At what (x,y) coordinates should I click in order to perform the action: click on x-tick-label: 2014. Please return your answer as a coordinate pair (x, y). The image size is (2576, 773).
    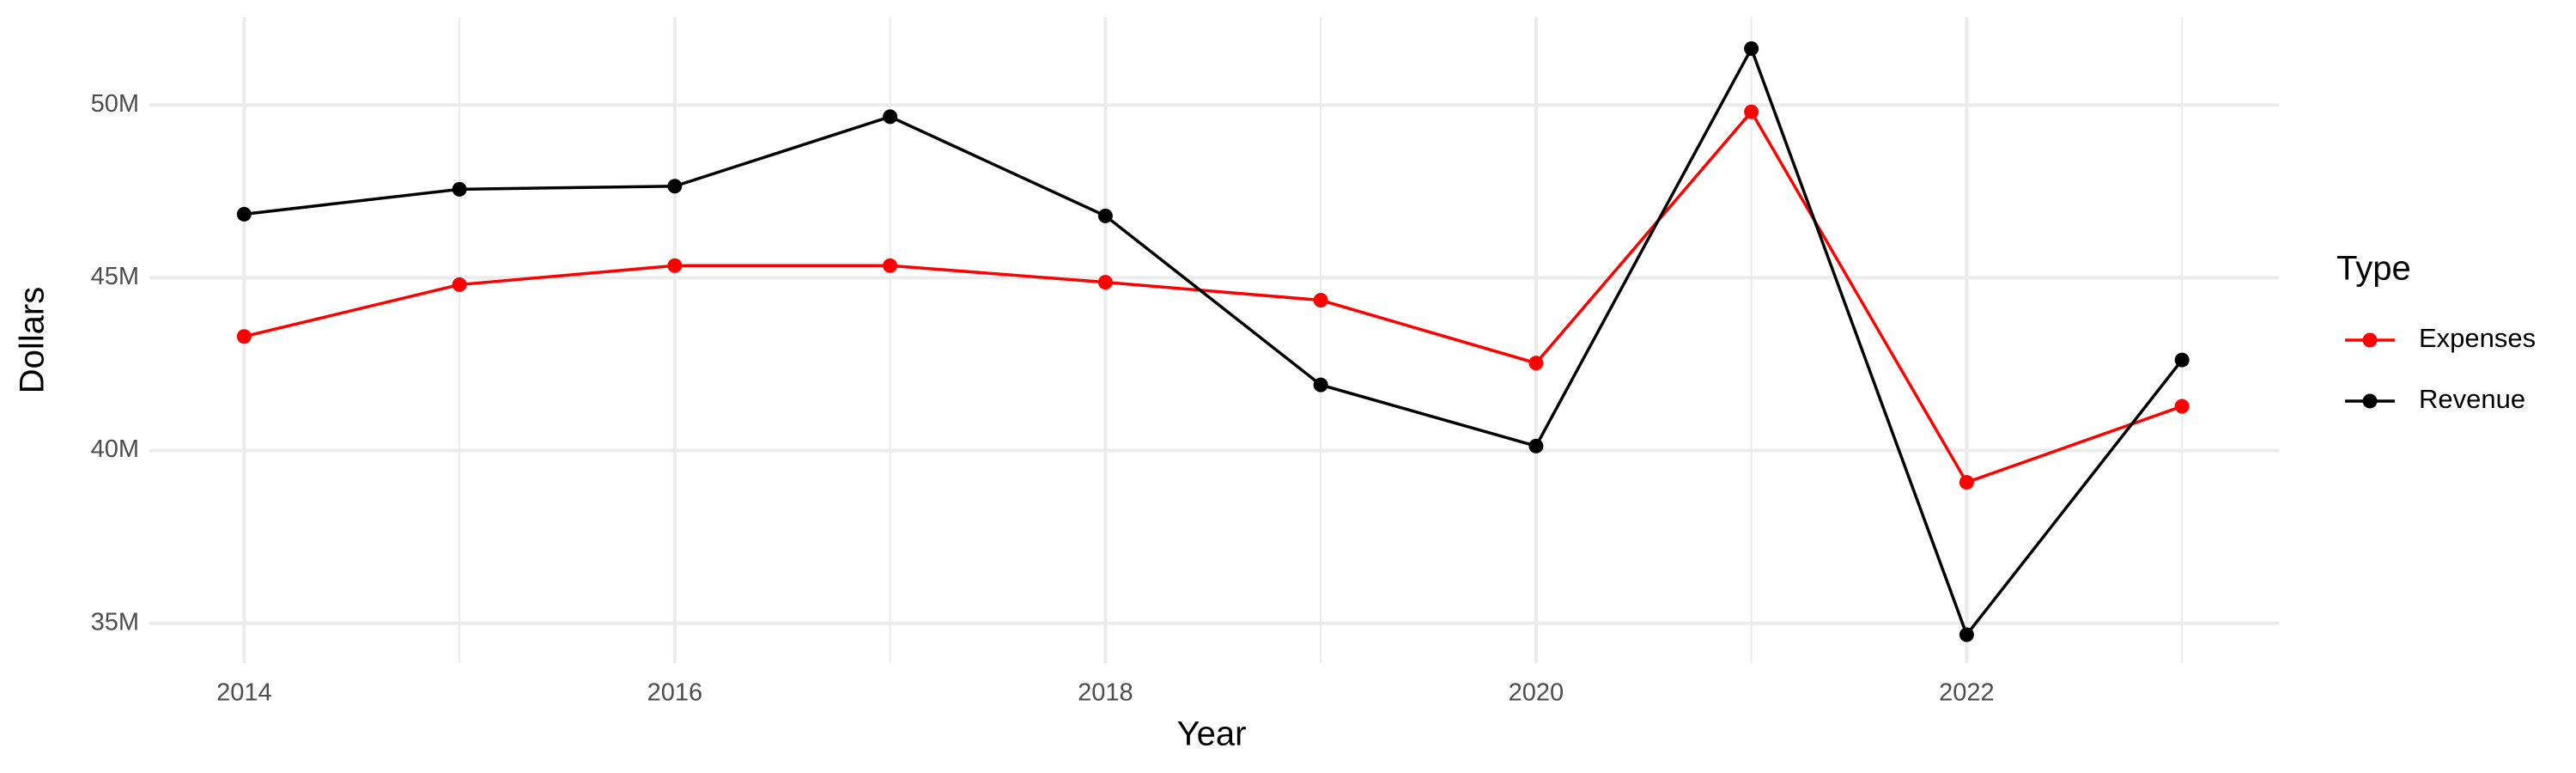
    Looking at the image, I should click on (244, 693).